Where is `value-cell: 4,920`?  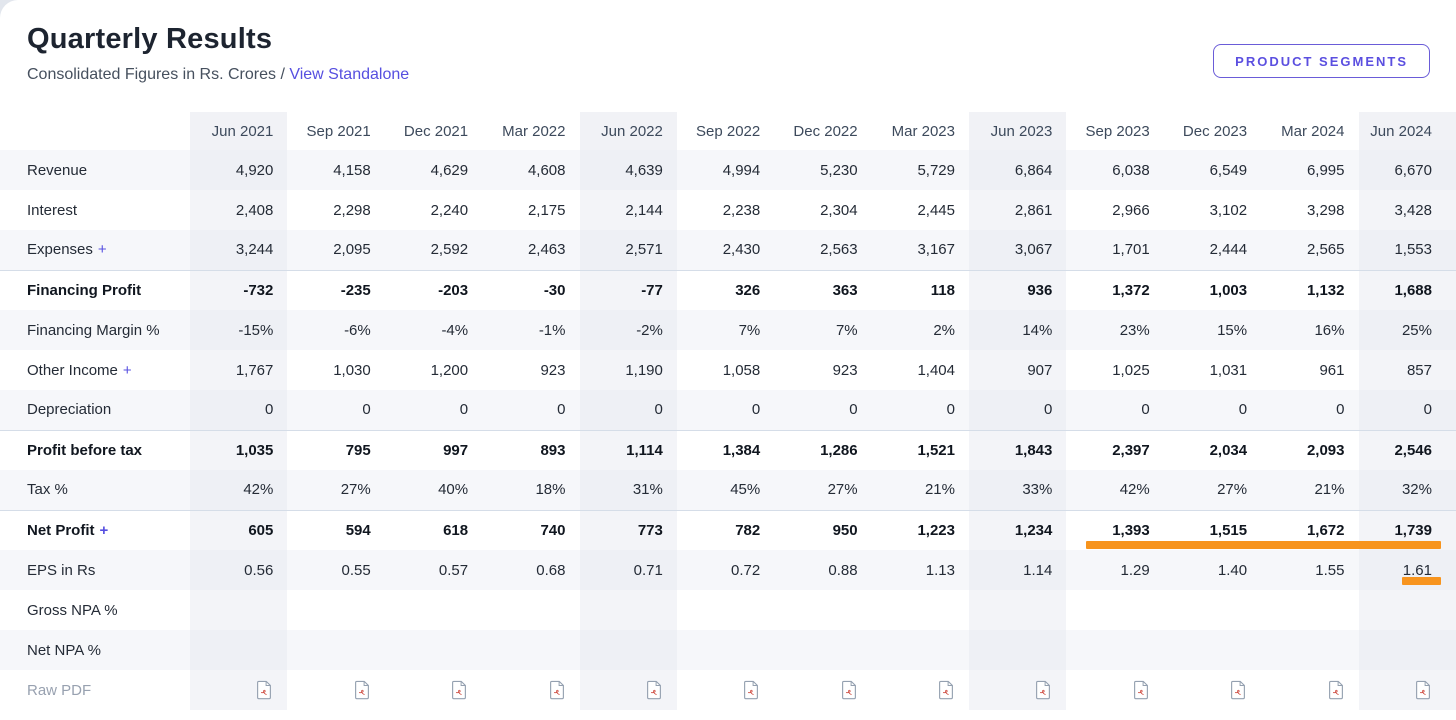
value-cell: 4,920 is located at coordinates (239, 170).